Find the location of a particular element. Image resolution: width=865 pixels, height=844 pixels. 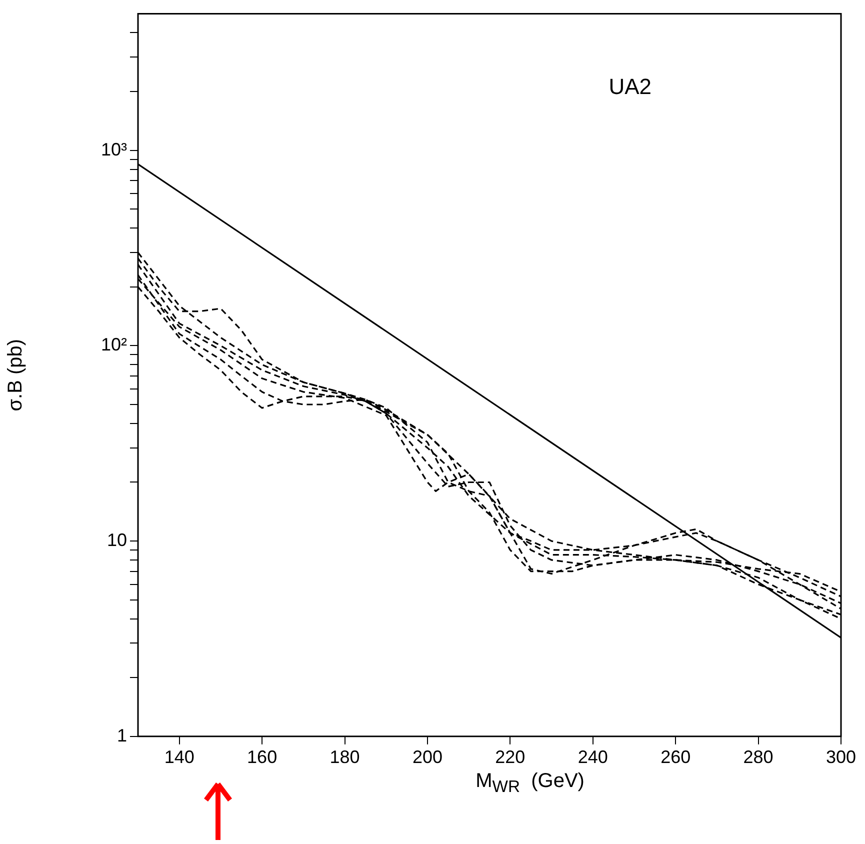

y-axis-title: σ.B (pb) is located at coordinates (15, 375).